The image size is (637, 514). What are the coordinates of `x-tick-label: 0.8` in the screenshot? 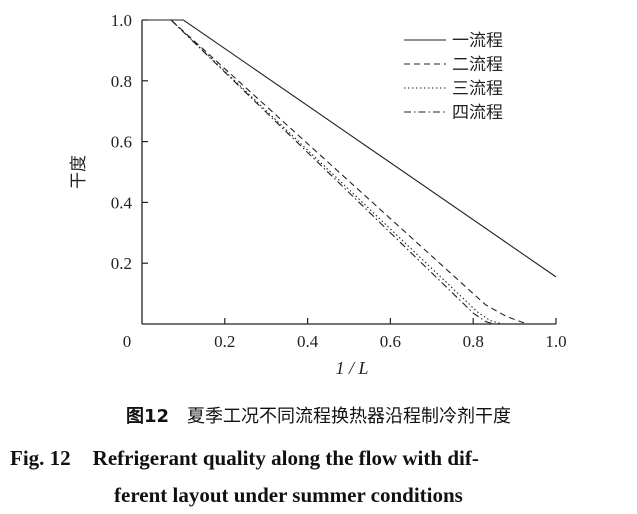 It's located at (473, 341).